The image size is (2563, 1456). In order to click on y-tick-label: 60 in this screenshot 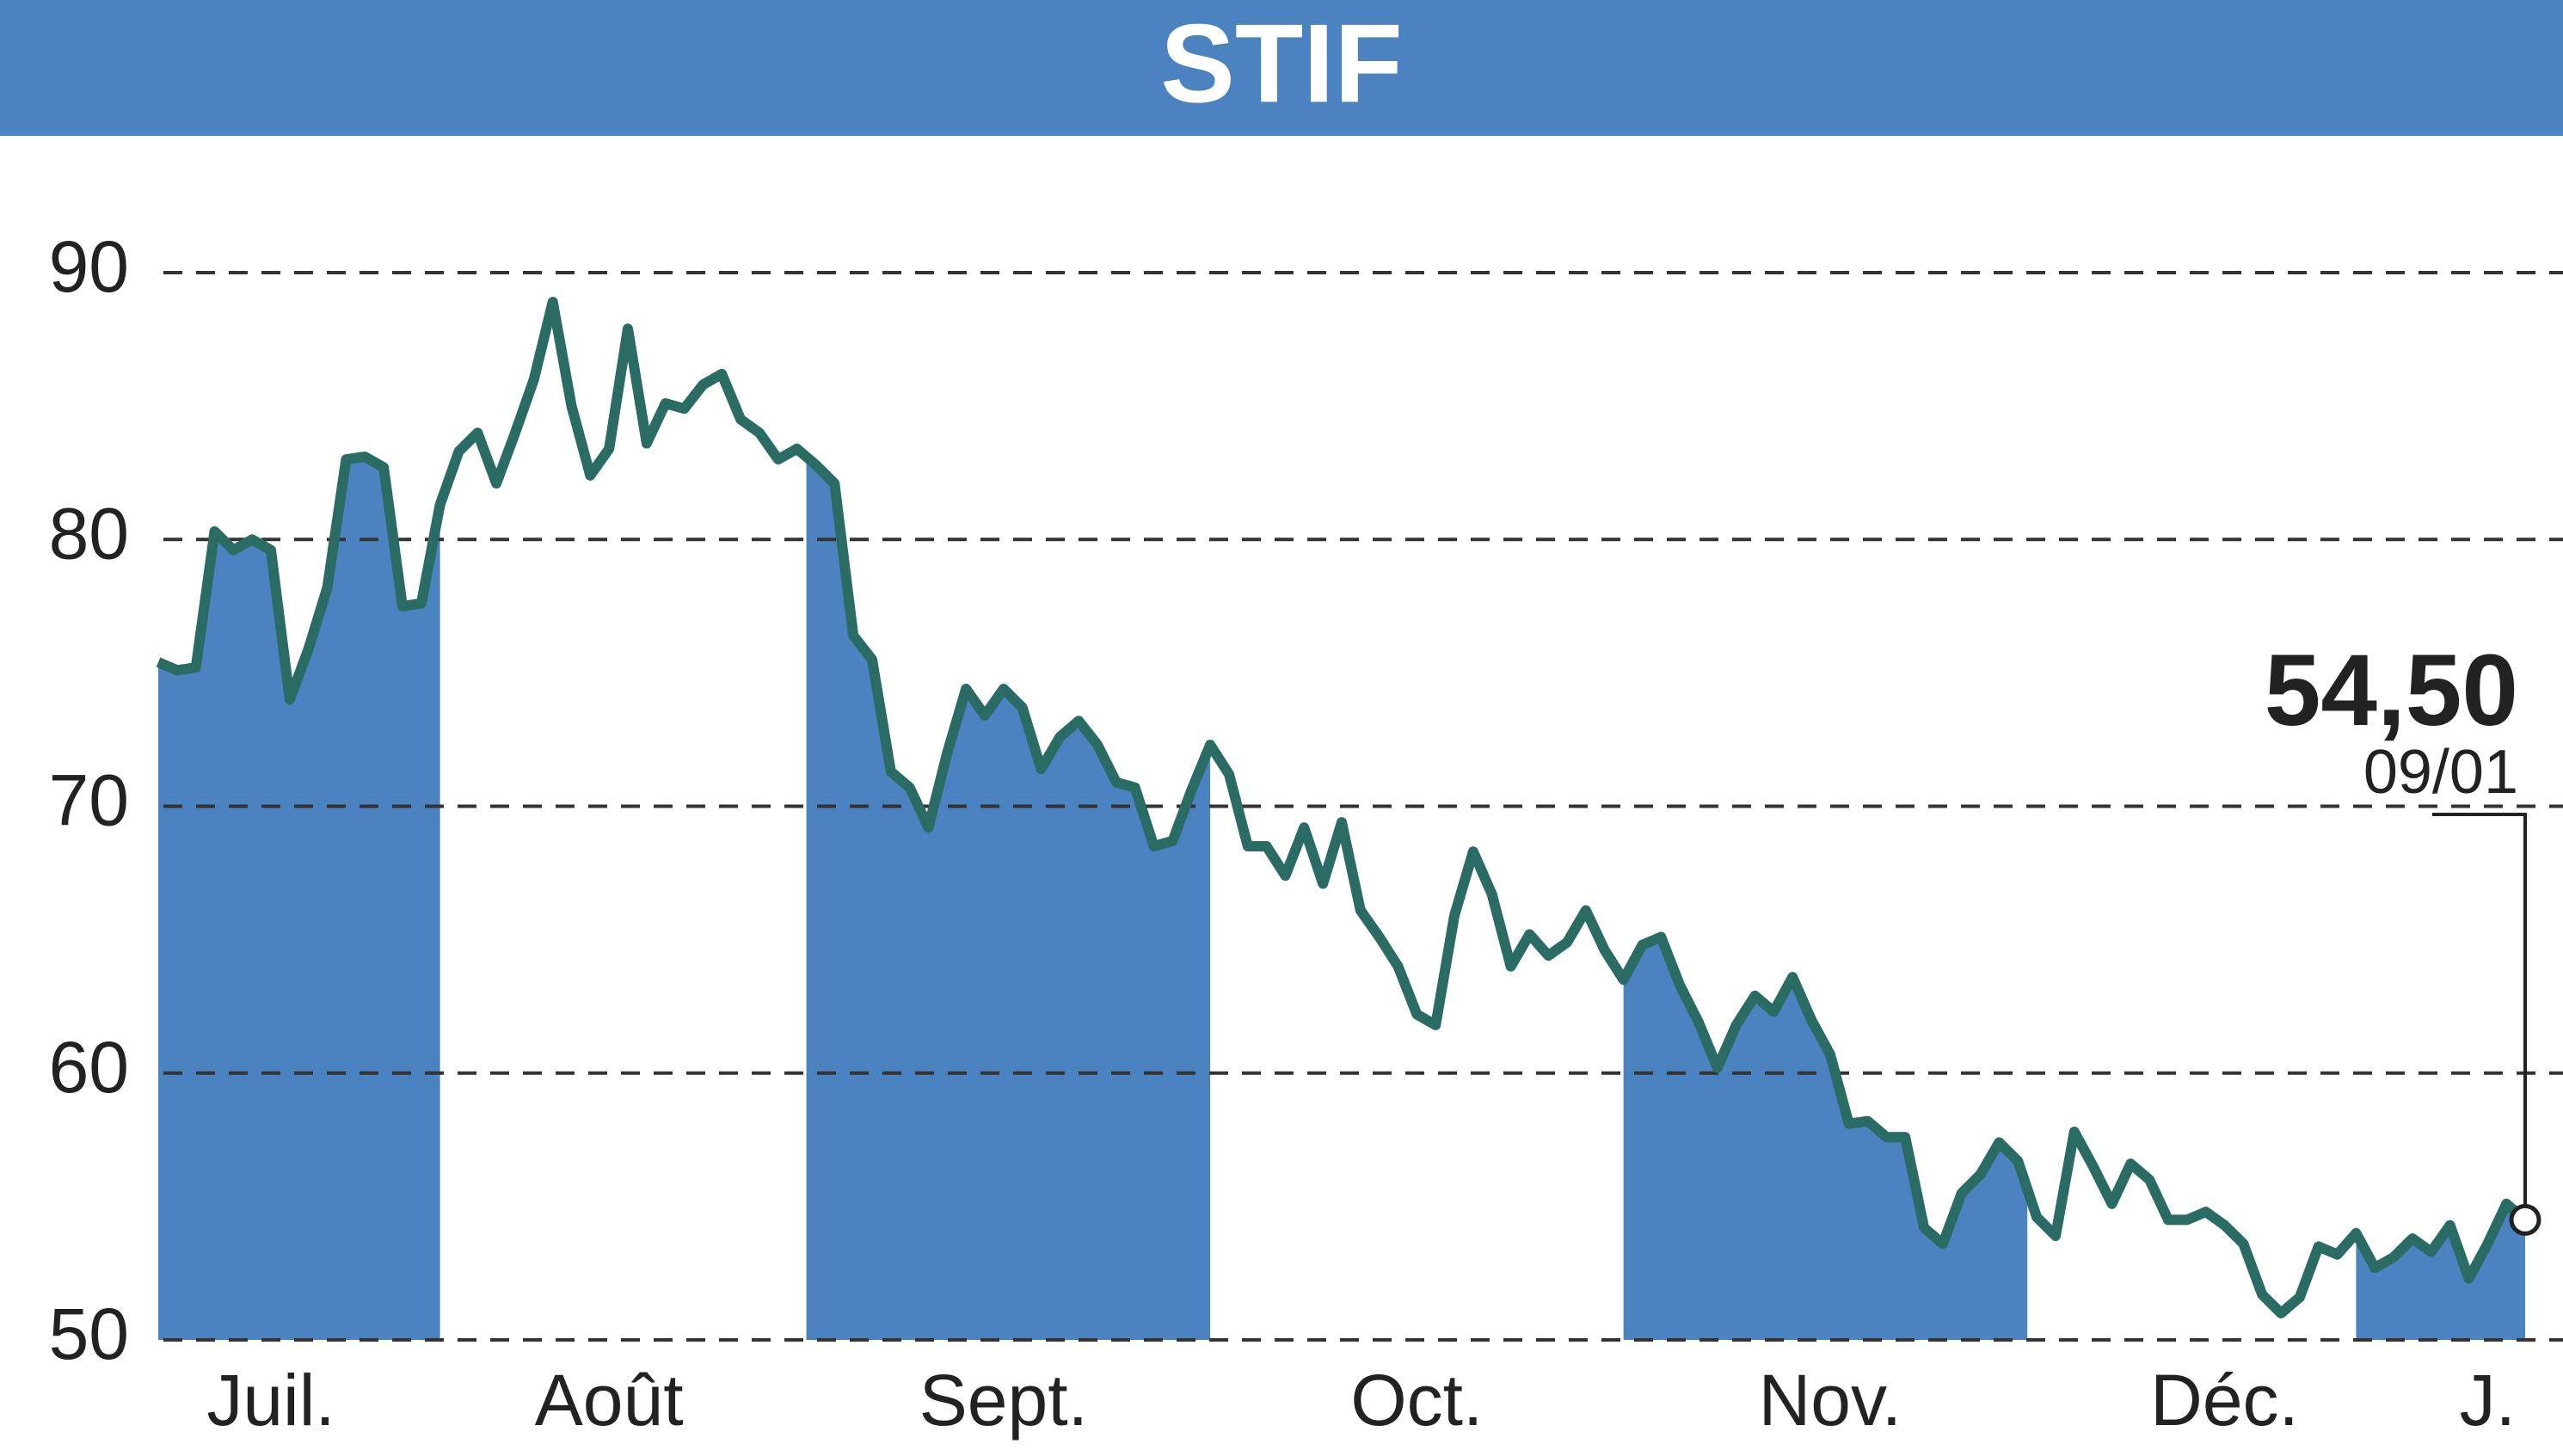, I will do `click(89, 1067)`.